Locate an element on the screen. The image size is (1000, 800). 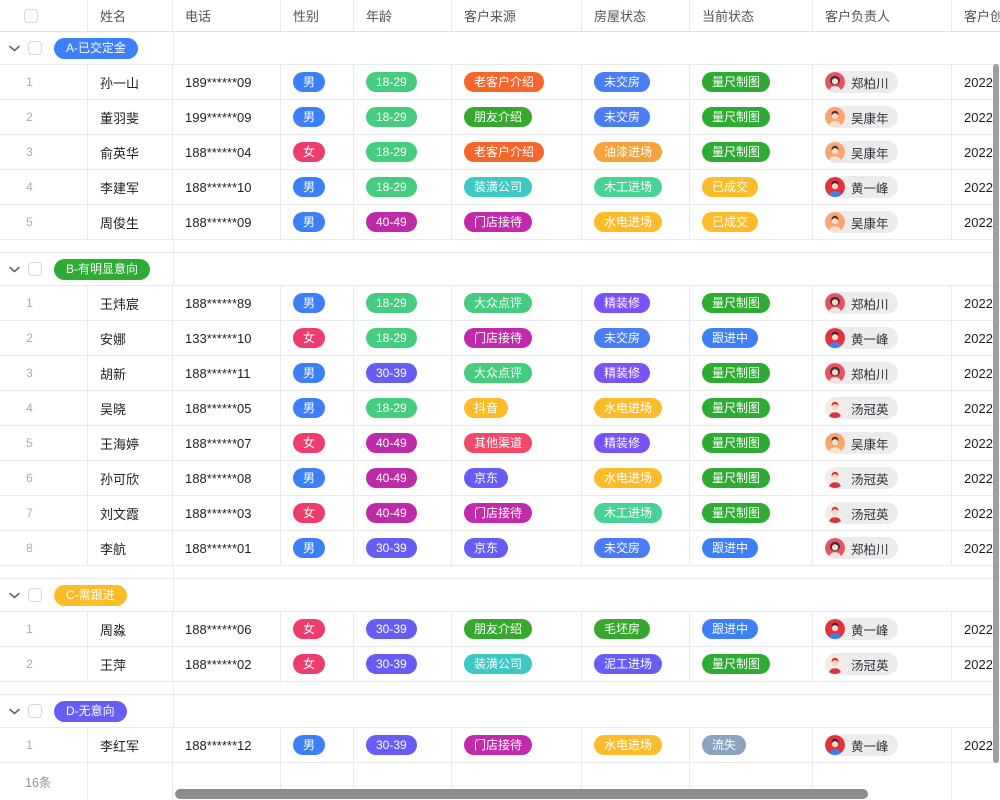
cell-status: 跟进中 is located at coordinates (751, 548).